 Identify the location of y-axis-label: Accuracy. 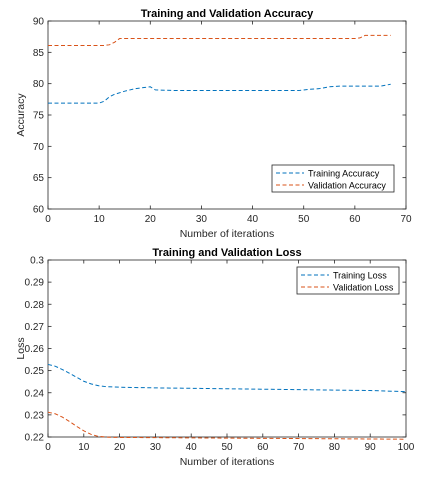
(21, 115).